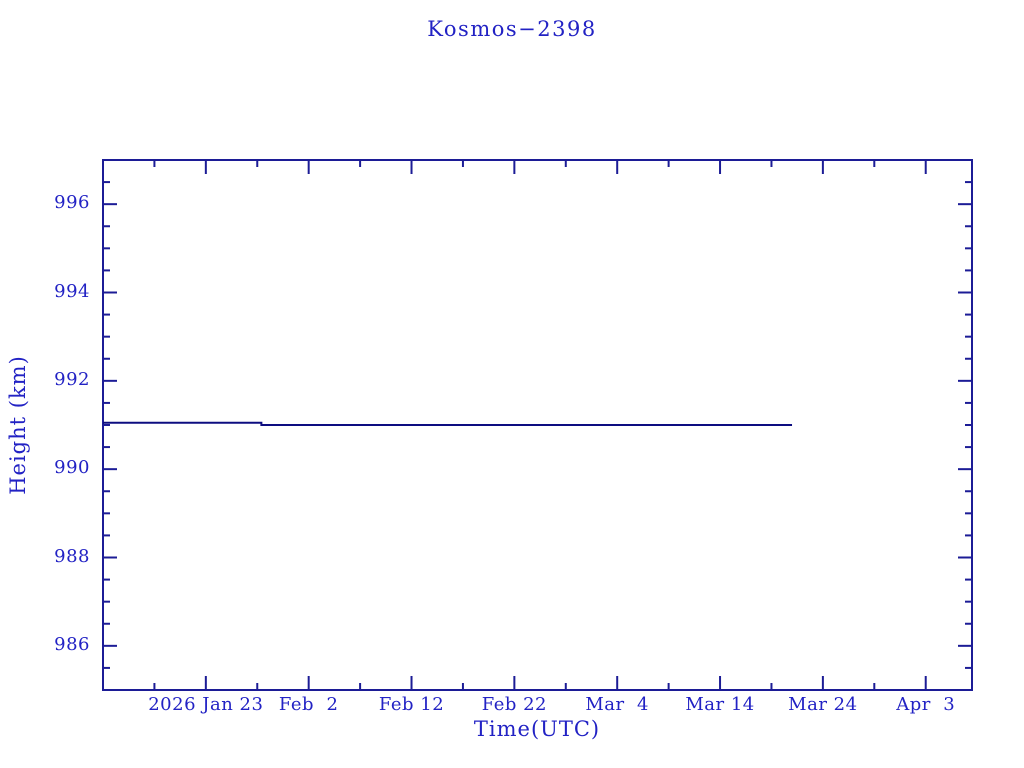  I want to click on y-tick-label: 992, so click(72, 379).